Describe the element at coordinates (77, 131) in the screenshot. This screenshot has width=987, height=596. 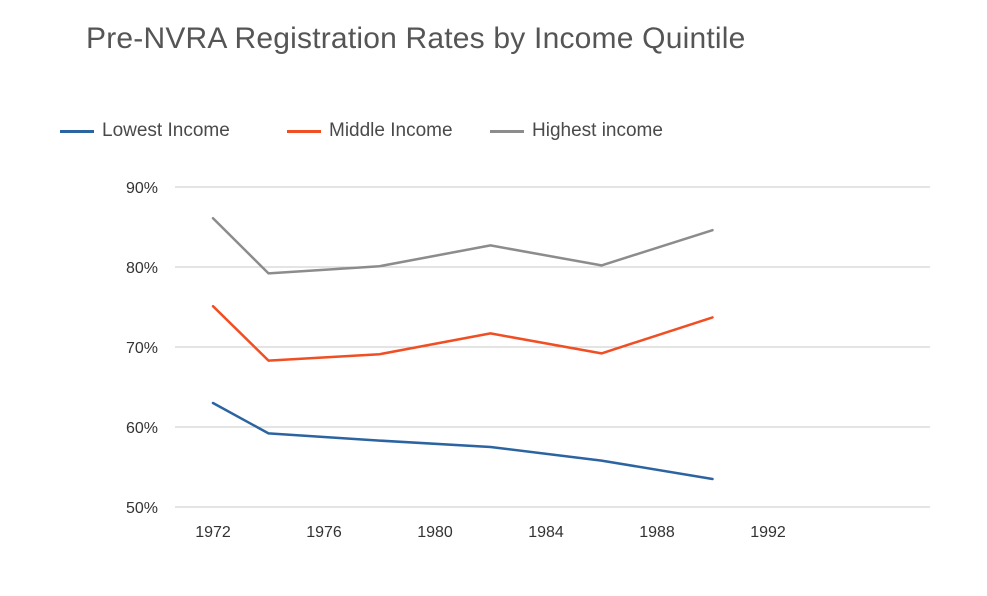
I see `legend-swatch-lowest-income` at that location.